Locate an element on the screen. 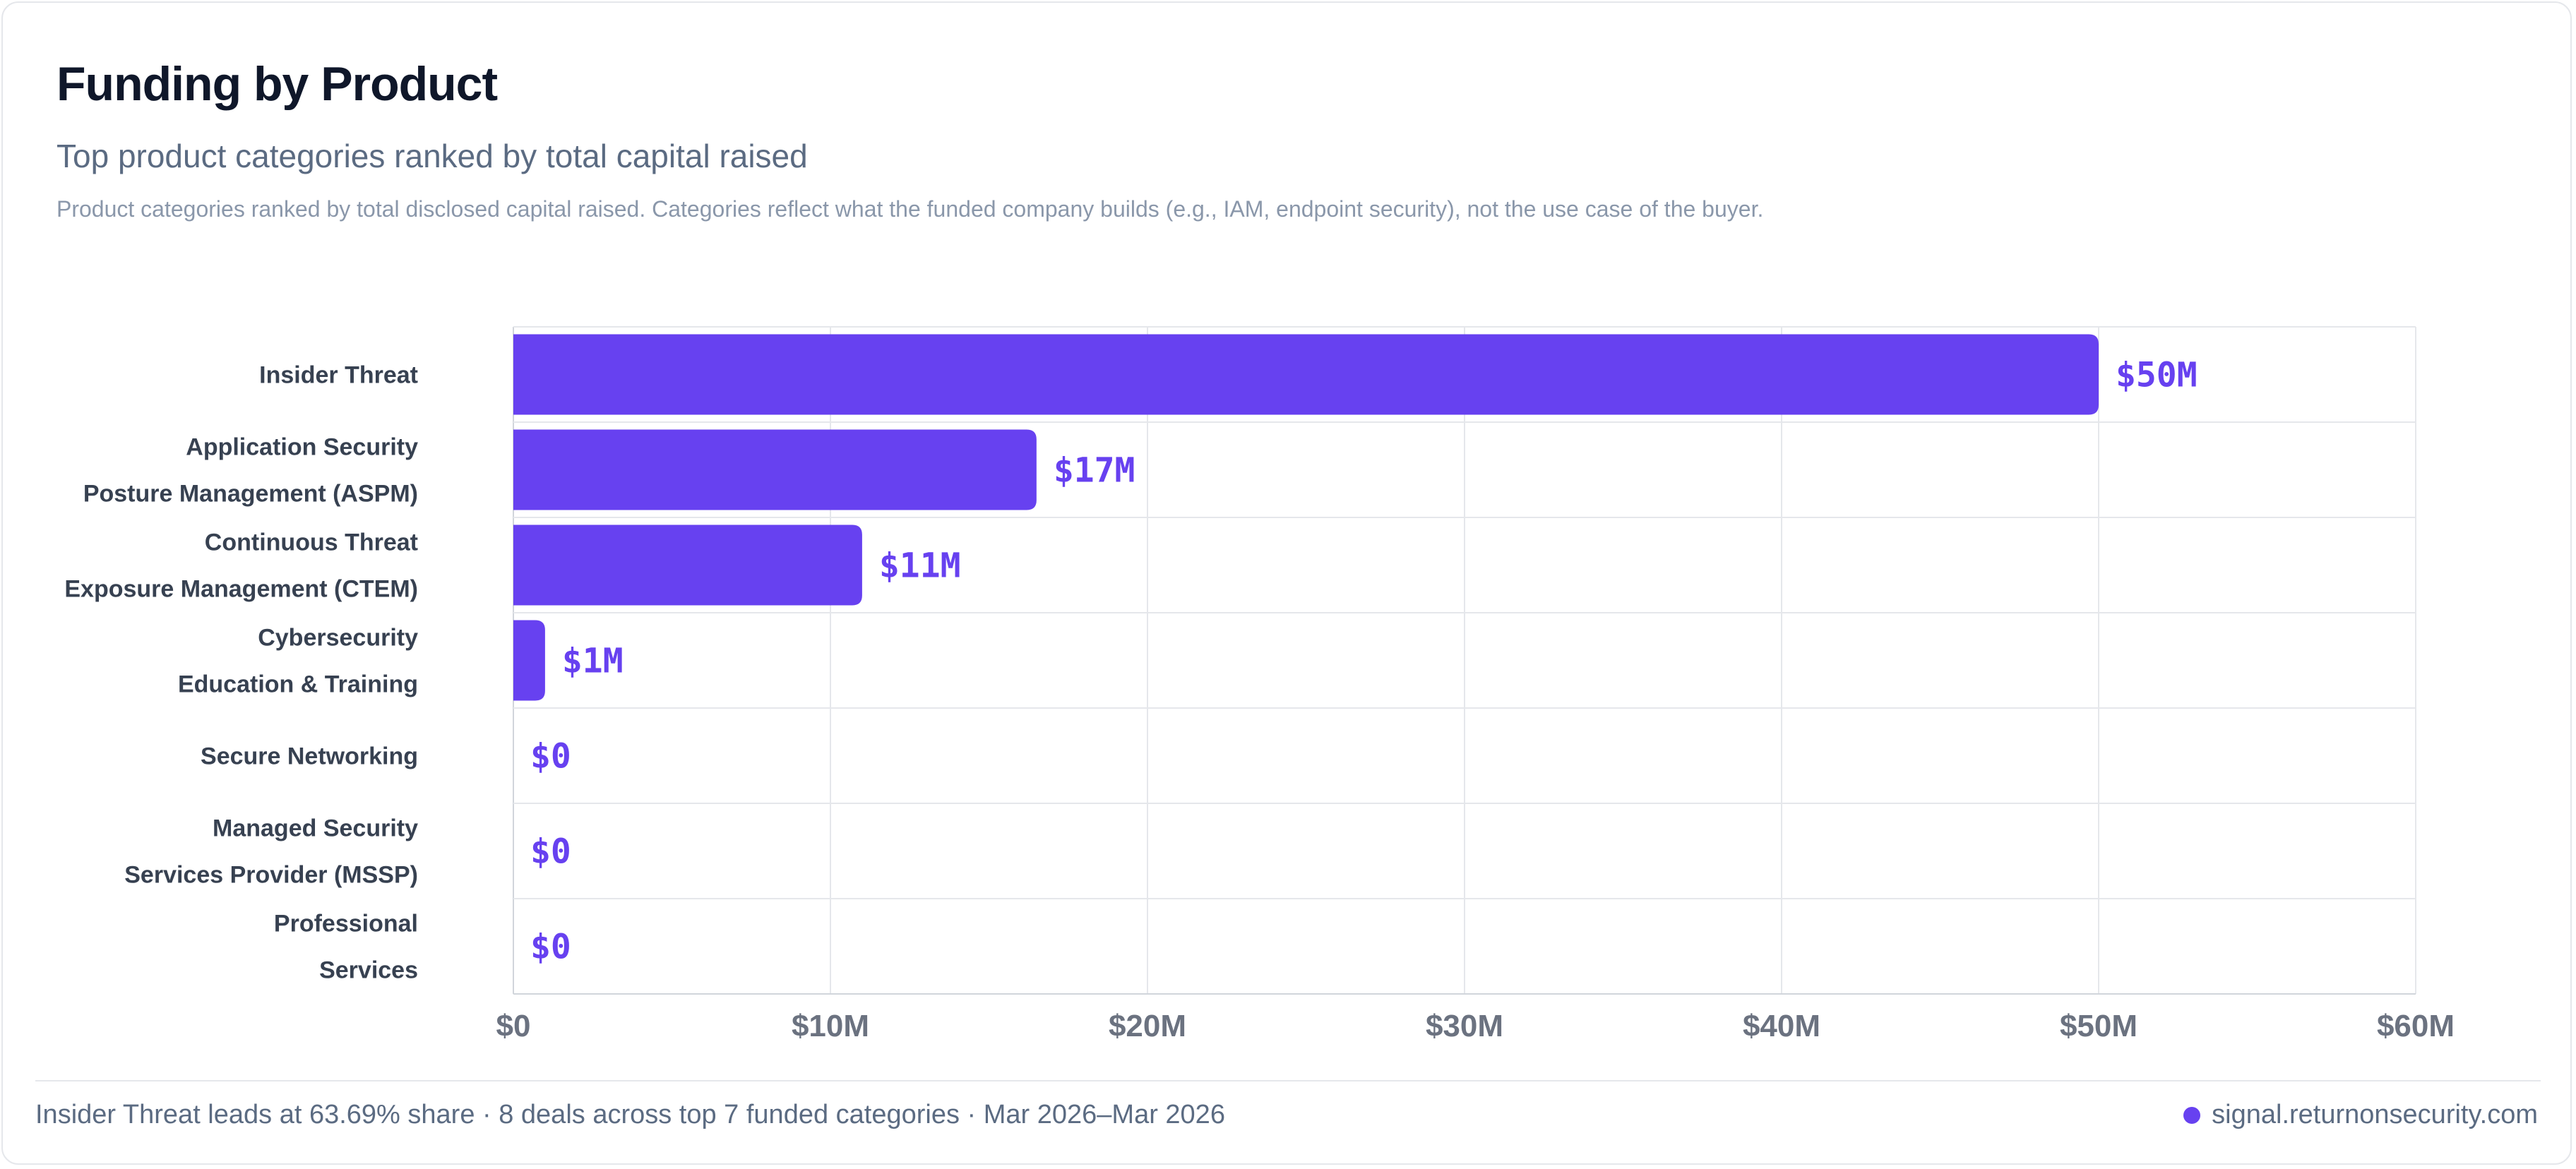 This screenshot has height=1169, width=2576. y-category-label: Posture Management (ASPM) is located at coordinates (250, 495).